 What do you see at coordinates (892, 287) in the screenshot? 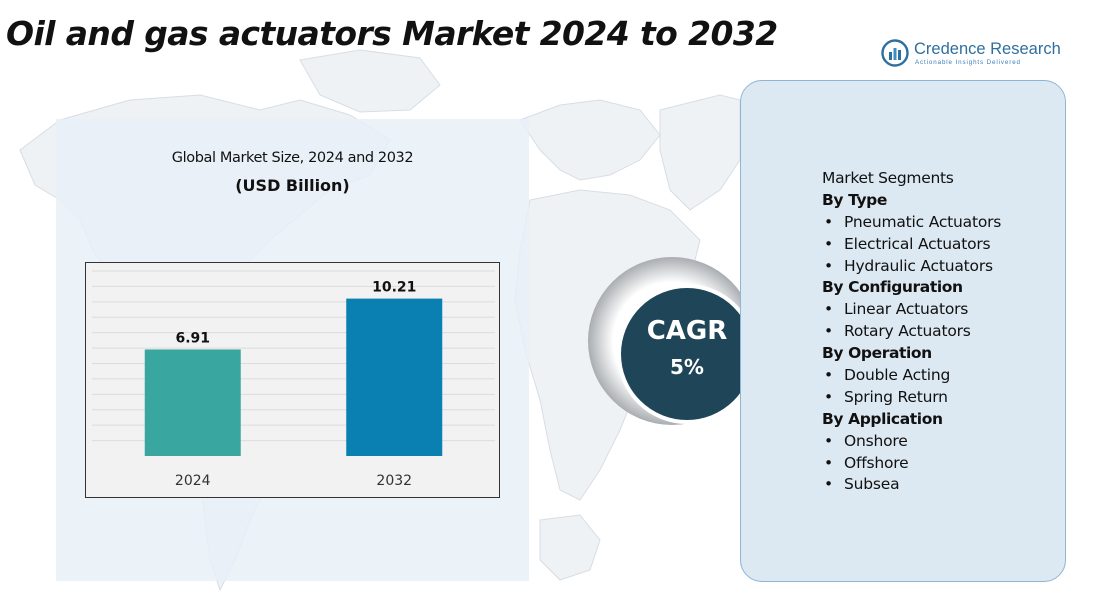
I see `segment-group-title: By Configuration` at bounding box center [892, 287].